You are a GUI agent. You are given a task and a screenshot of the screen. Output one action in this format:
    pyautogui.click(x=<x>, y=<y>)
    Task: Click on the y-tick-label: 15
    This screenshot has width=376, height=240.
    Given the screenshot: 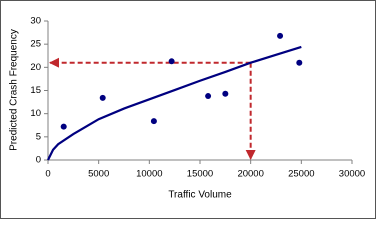 What is the action you would take?
    pyautogui.click(x=35, y=90)
    